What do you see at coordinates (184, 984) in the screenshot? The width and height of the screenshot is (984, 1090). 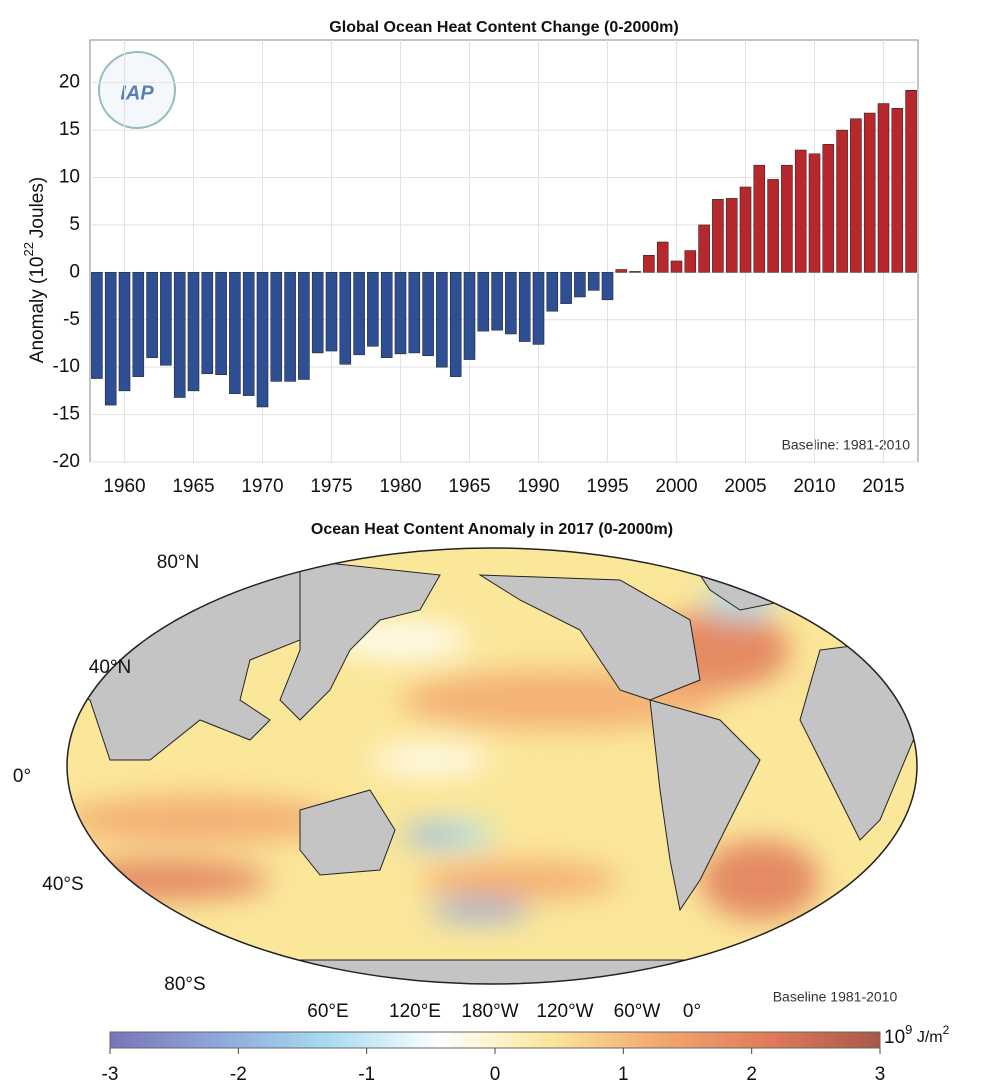 I see `lat-label: 80°S` at bounding box center [184, 984].